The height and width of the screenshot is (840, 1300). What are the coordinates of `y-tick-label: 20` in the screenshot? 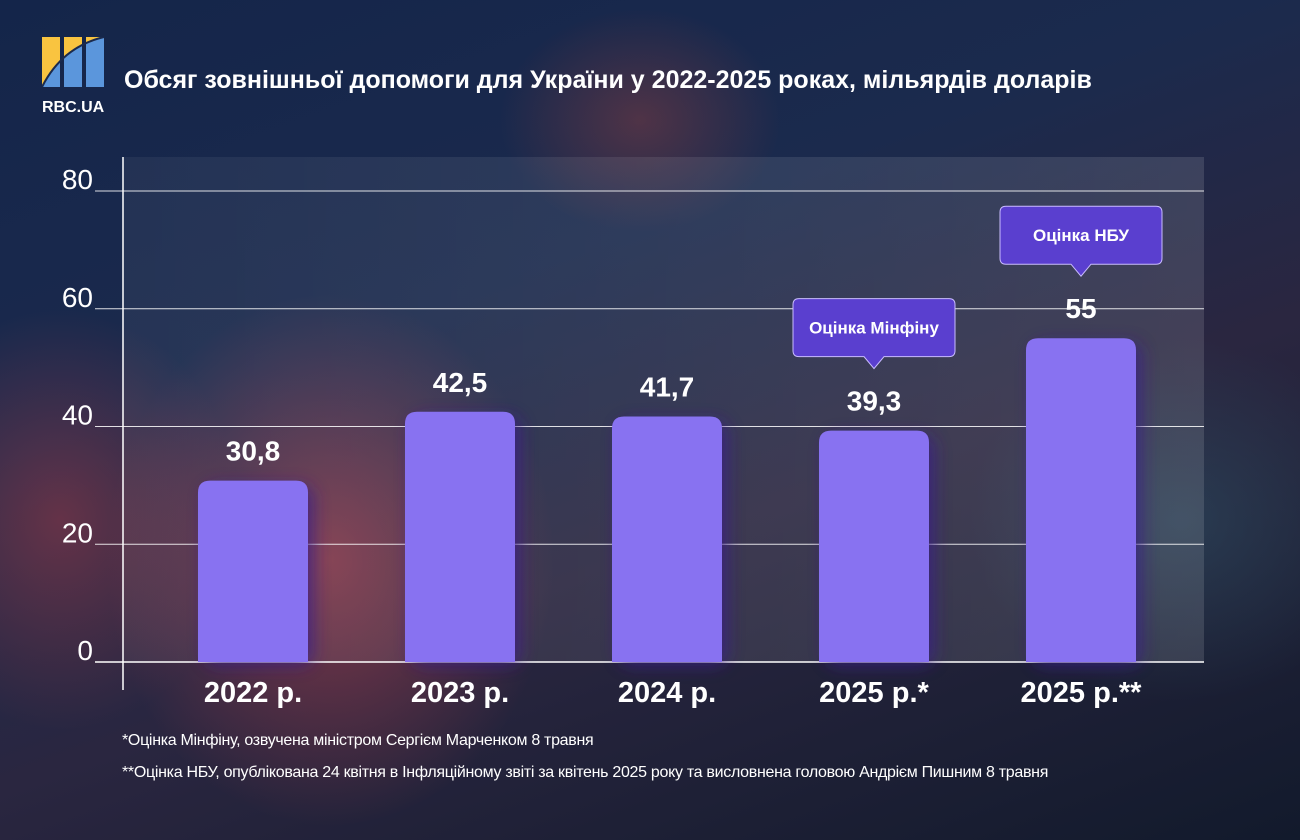 It's located at (77, 532).